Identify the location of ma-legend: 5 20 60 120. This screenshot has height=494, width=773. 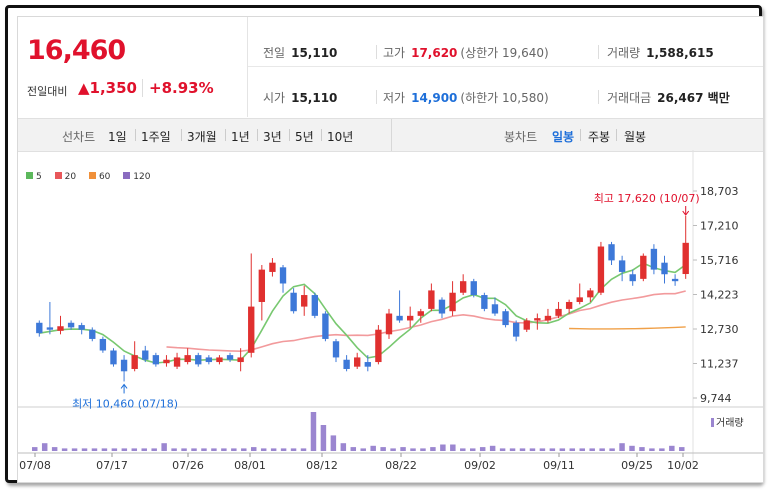
(93, 177).